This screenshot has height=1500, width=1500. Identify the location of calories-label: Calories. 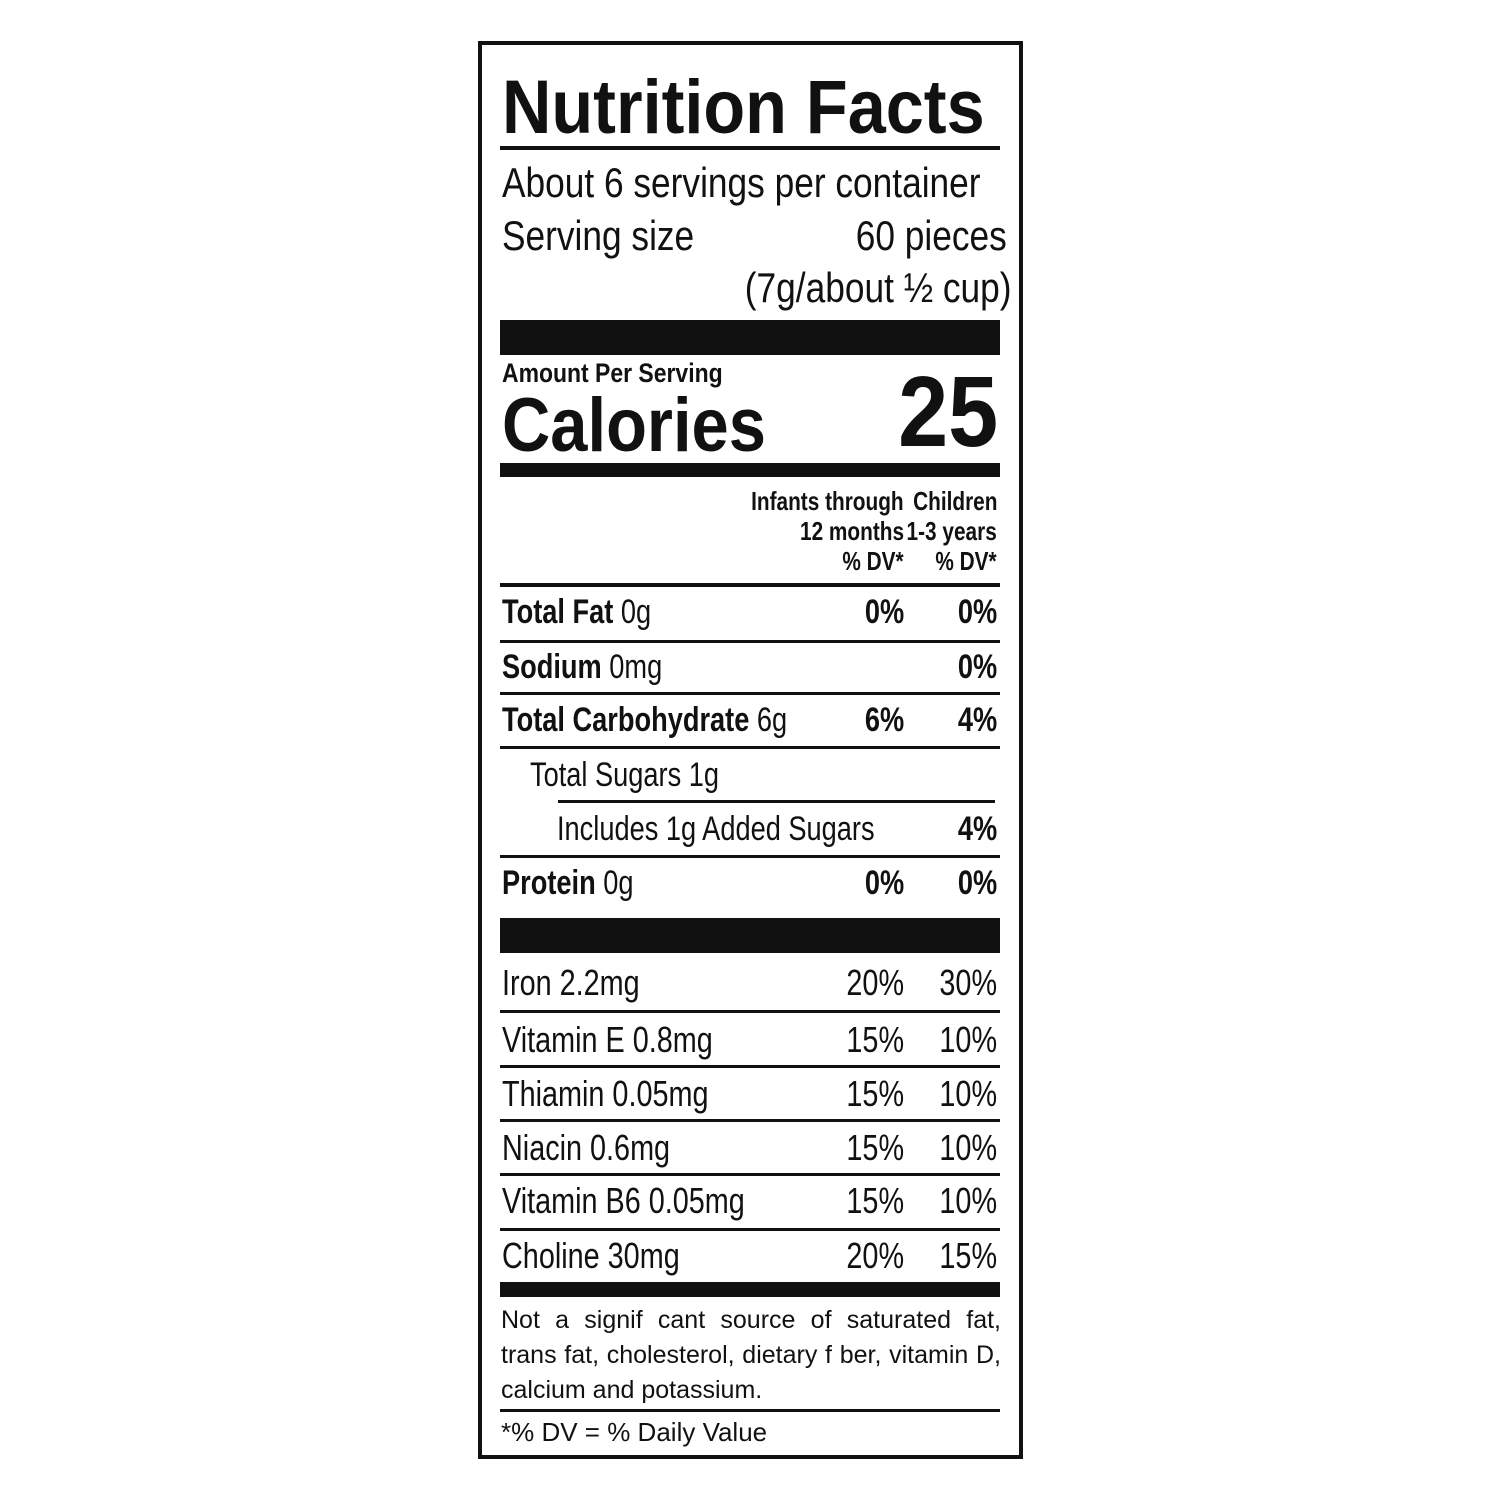
(634, 425).